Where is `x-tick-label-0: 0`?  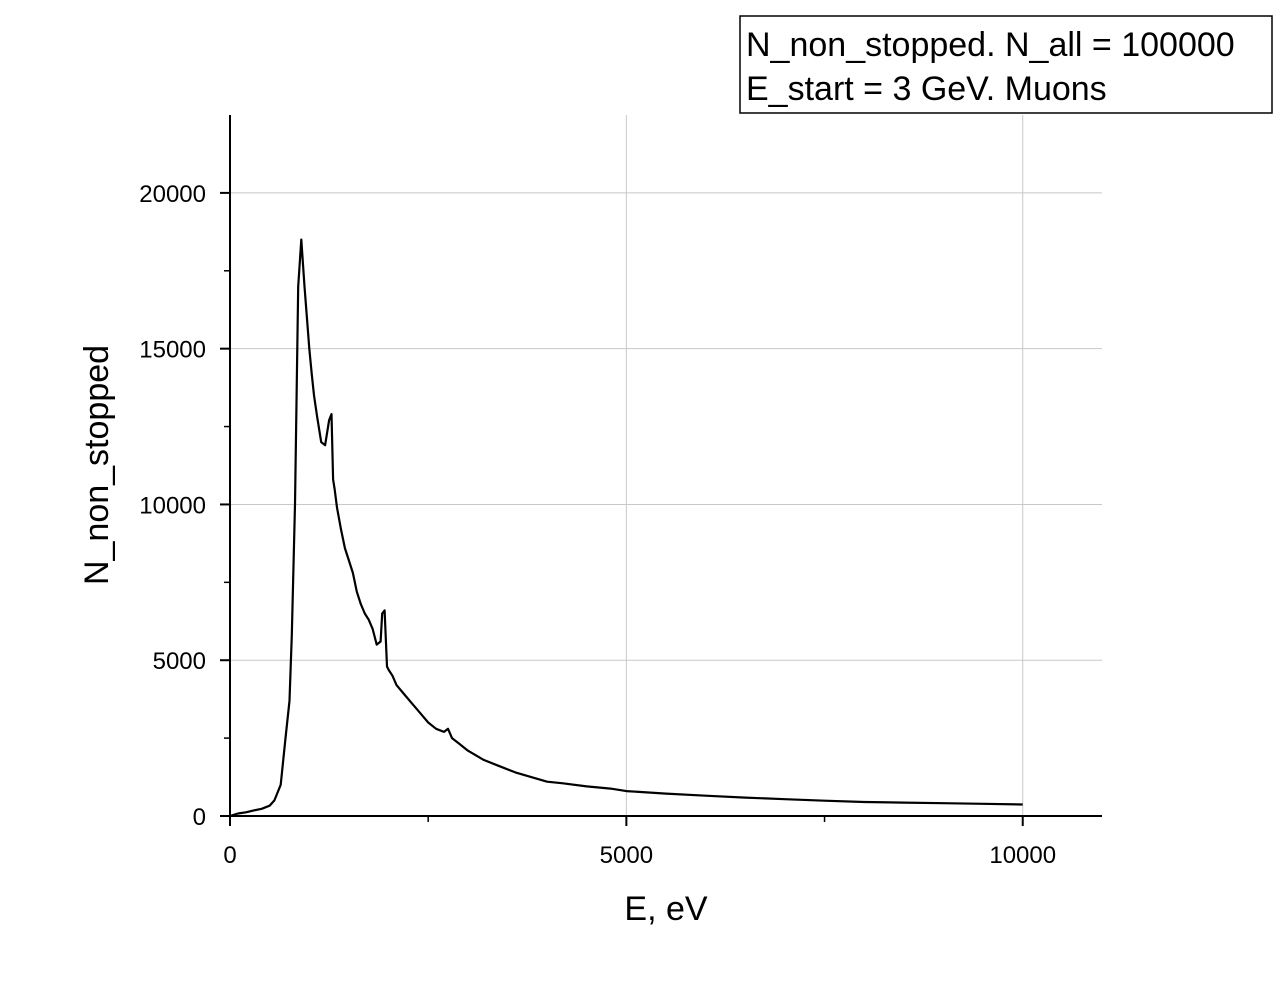 x-tick-label-0: 0 is located at coordinates (229, 855).